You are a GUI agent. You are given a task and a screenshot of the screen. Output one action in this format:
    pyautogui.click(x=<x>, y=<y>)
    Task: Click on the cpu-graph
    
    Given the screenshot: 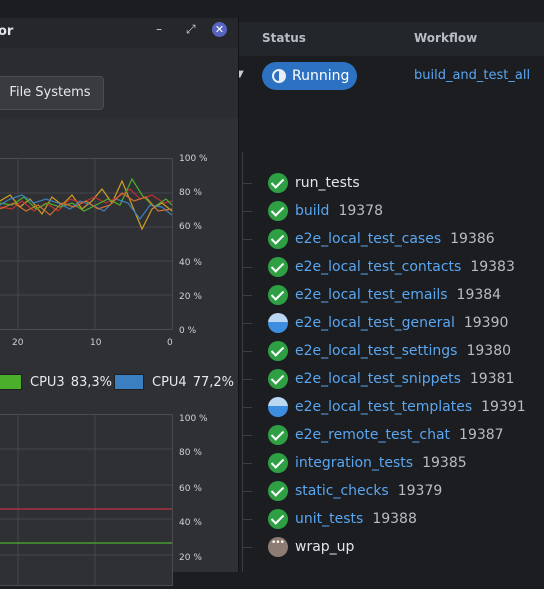 What is the action you would take?
    pyautogui.click(x=86, y=244)
    